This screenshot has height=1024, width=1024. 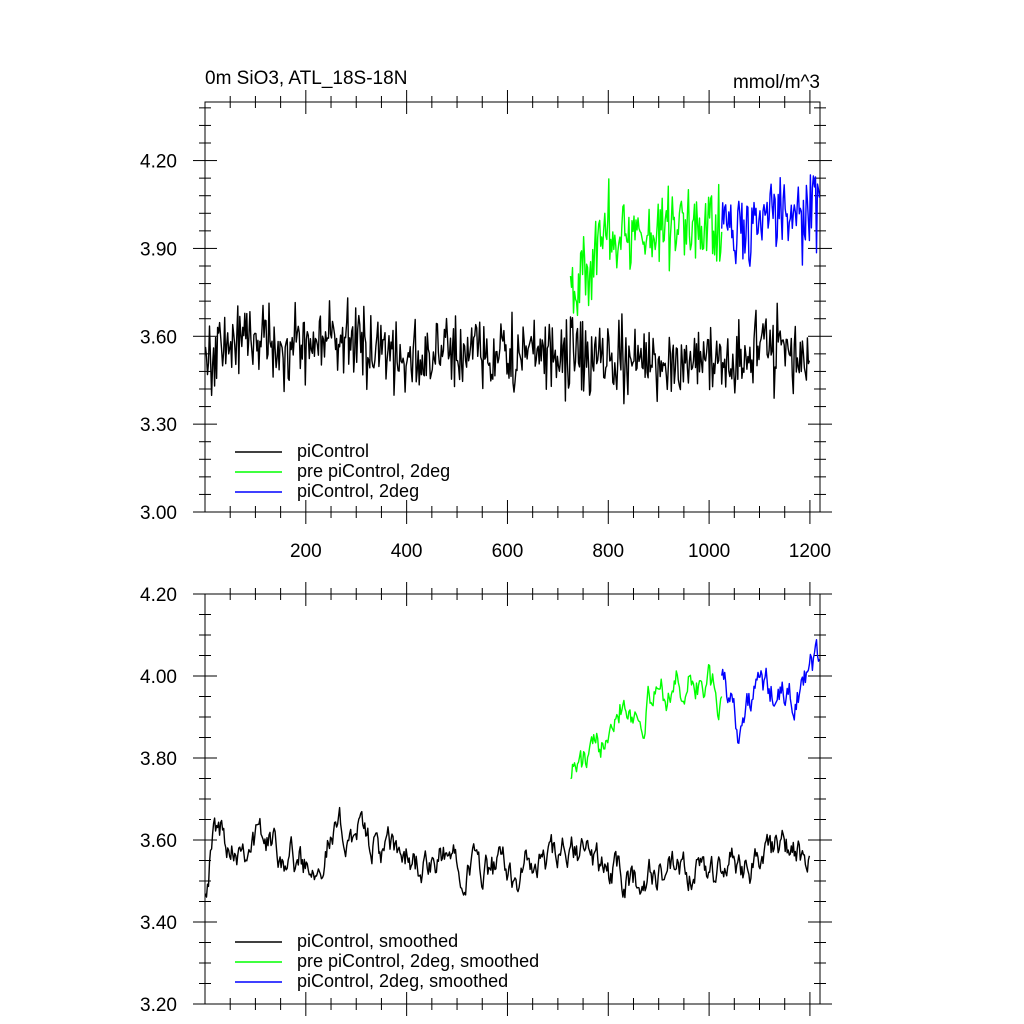 I want to click on top-panel-units: mmol/m^3, so click(x=776, y=82).